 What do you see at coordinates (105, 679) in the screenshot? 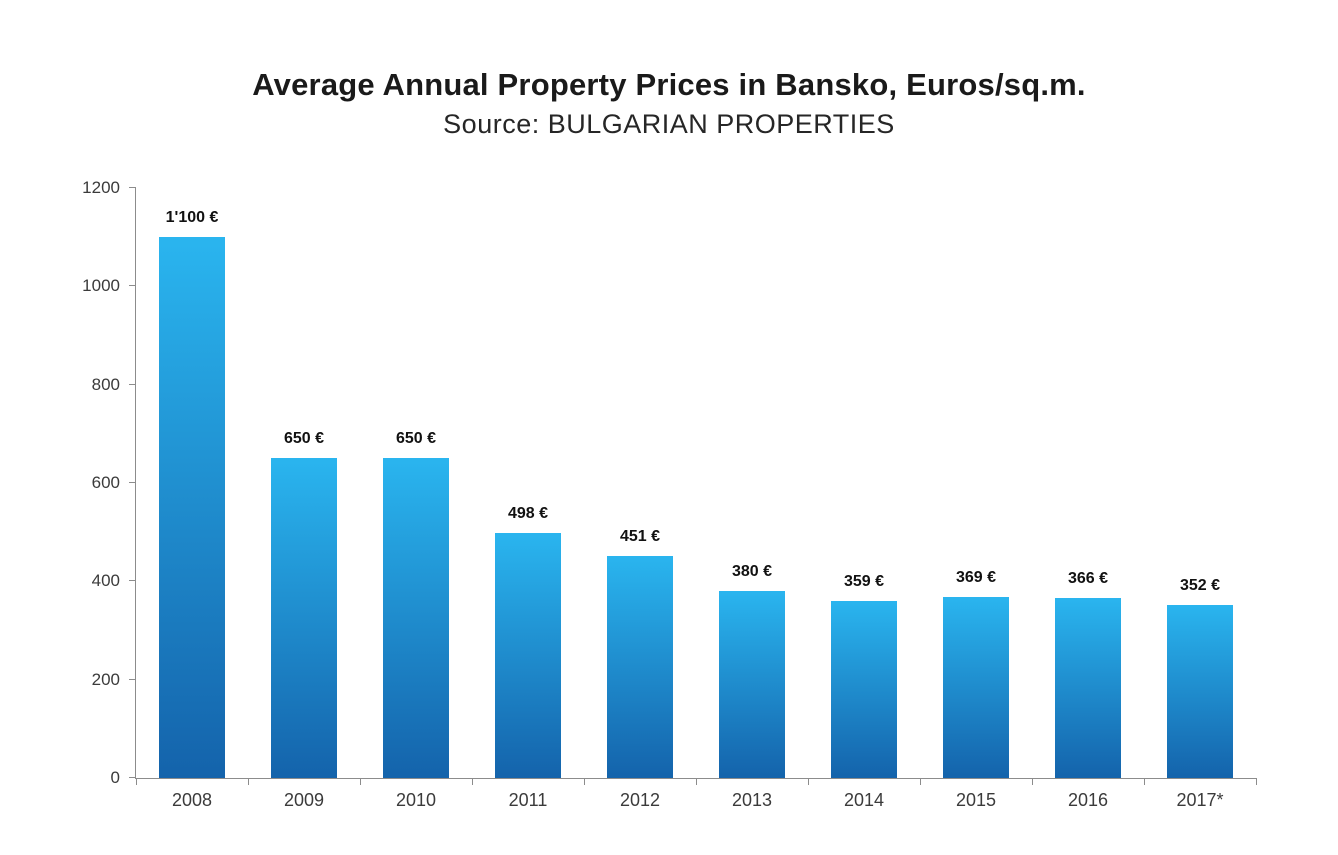
I see `y-axis-tick-label: 200` at bounding box center [105, 679].